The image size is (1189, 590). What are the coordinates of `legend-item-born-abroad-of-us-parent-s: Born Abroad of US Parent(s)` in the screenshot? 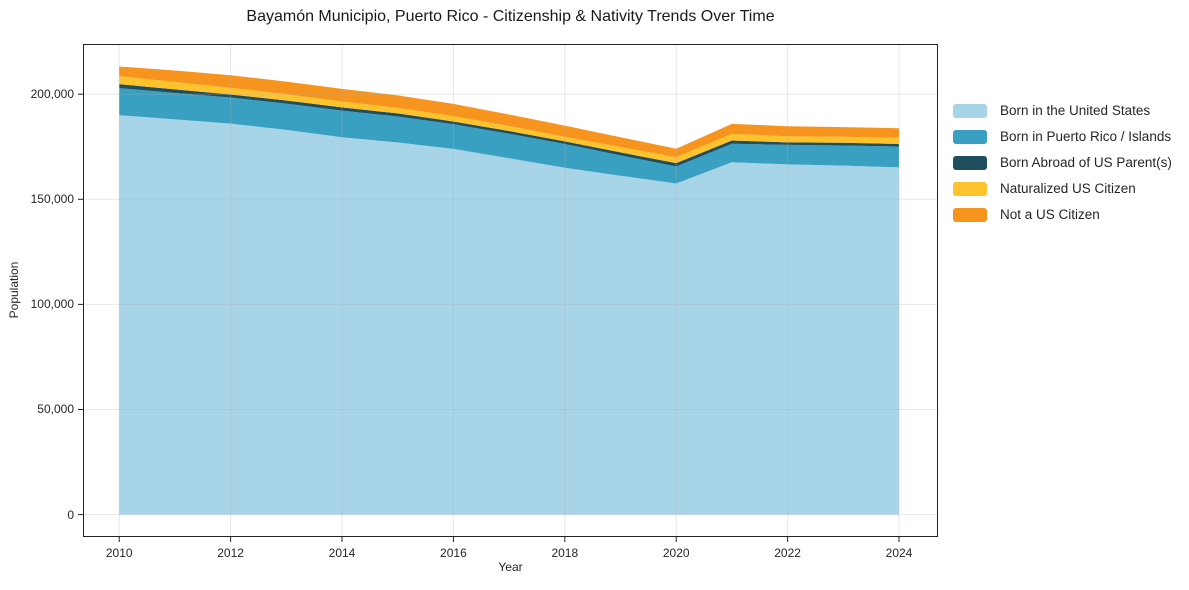 It's located at (1062, 162).